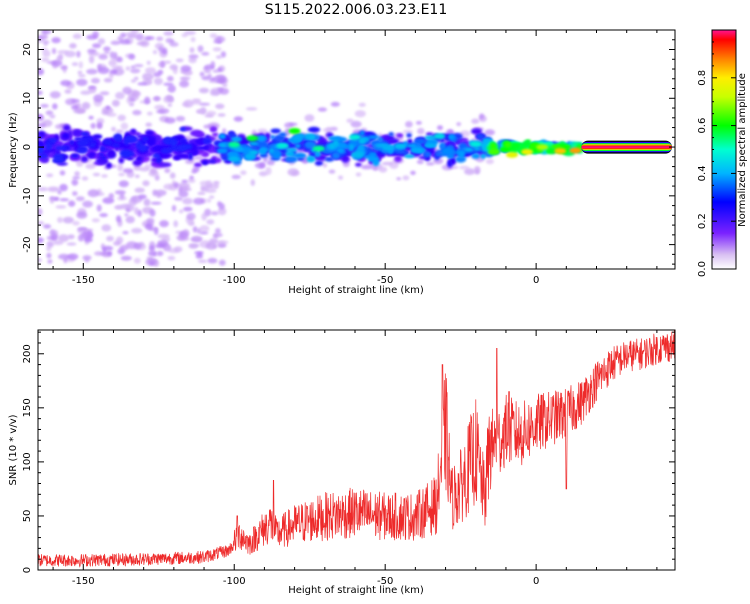  Describe the element at coordinates (702, 126) in the screenshot. I see `colorbar-tick-label: 0.6` at that location.